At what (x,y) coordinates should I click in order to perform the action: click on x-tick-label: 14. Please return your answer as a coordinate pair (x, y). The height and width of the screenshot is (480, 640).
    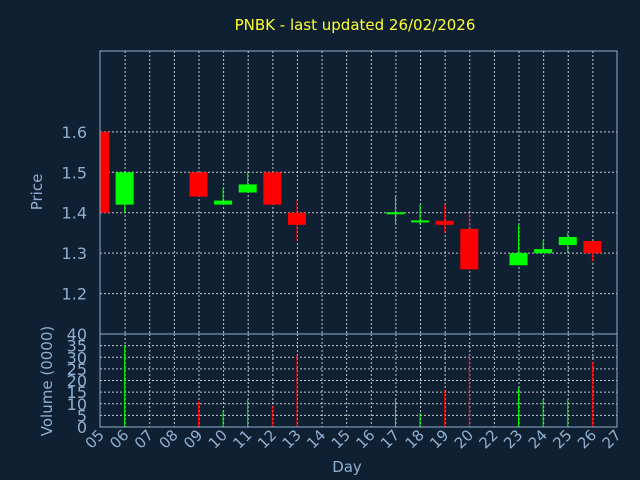
    Looking at the image, I should click on (316, 439).